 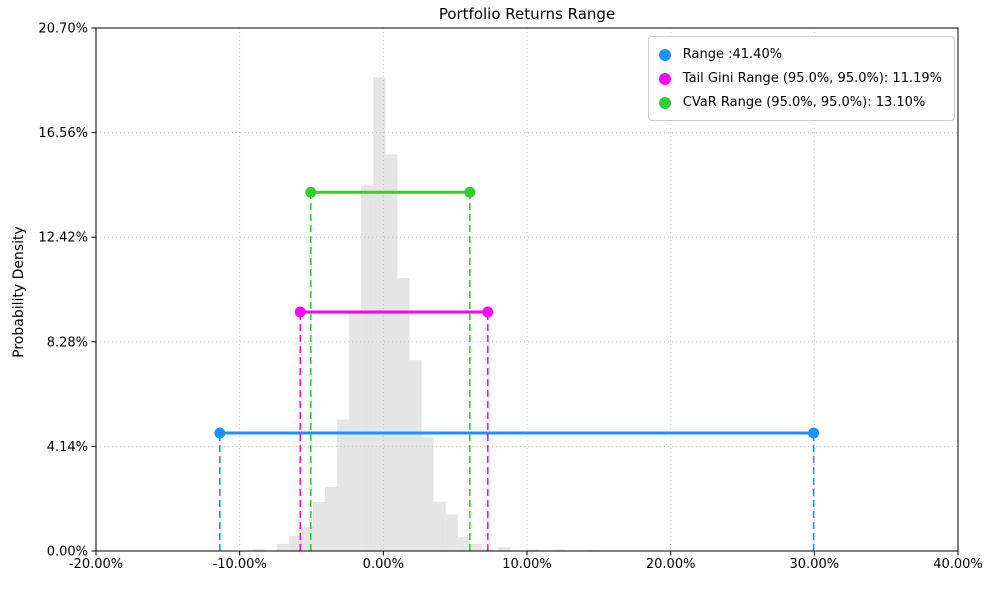 What do you see at coordinates (220, 433) in the screenshot?
I see `range-marker-start` at bounding box center [220, 433].